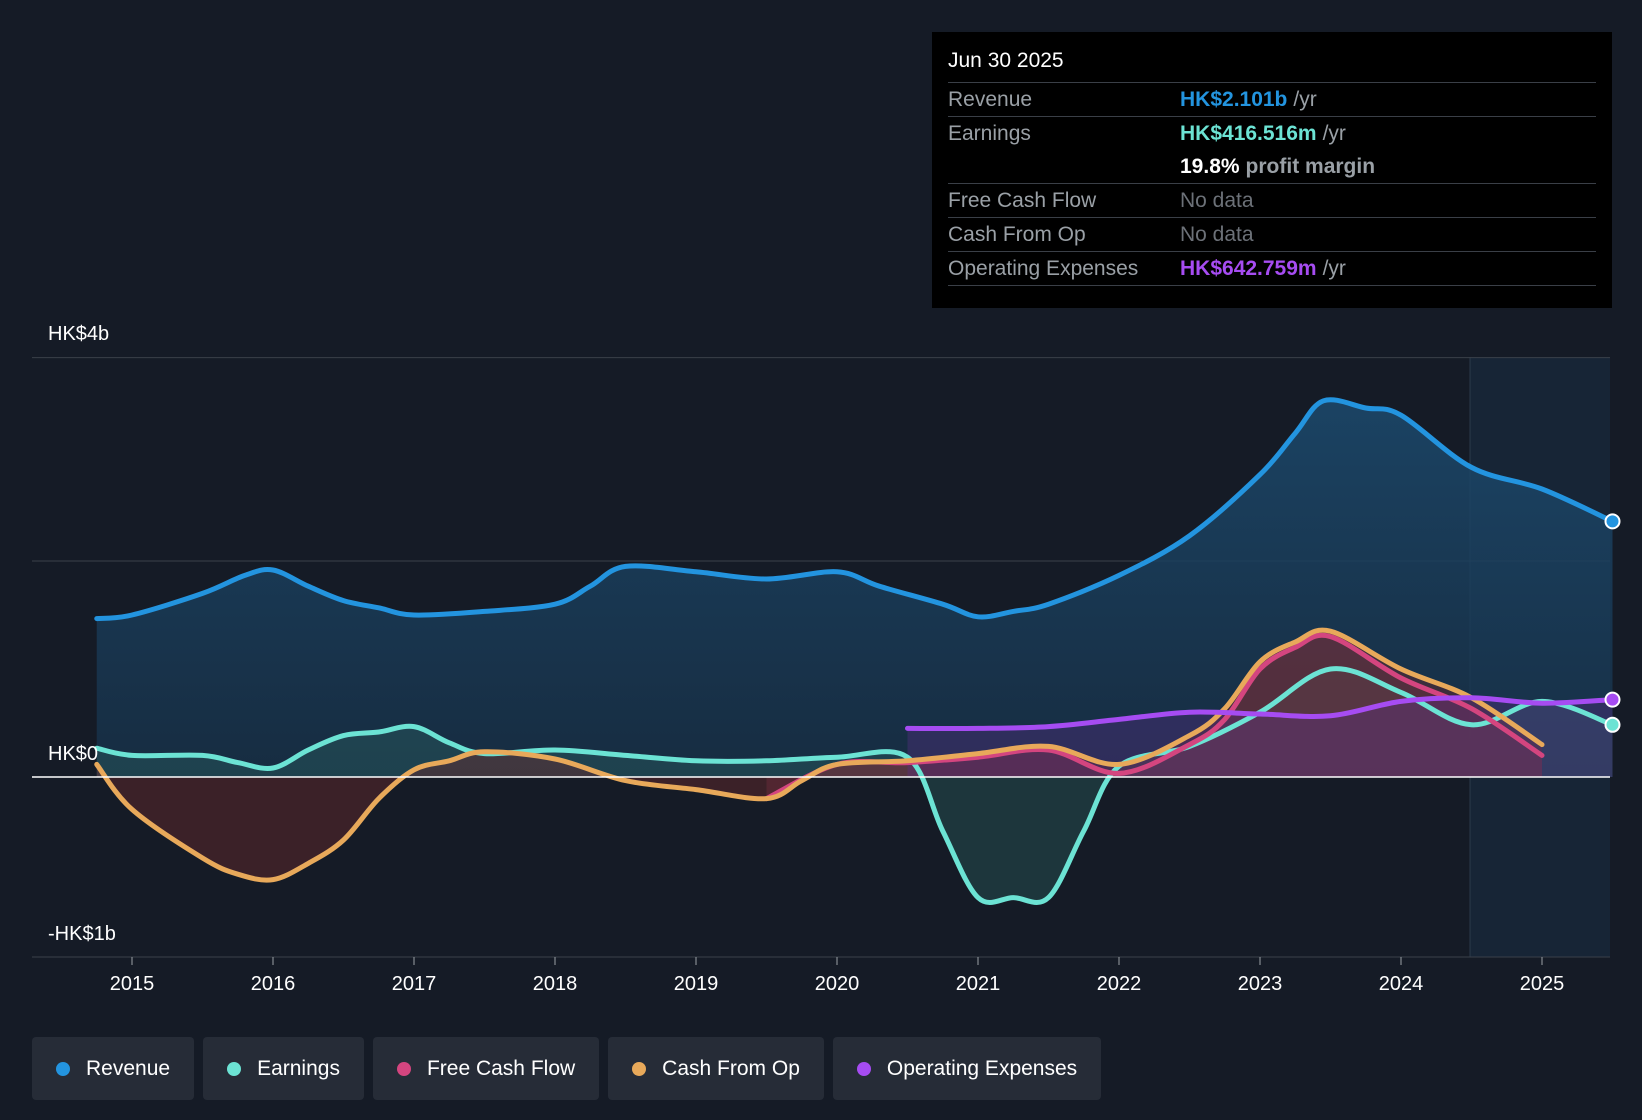 The image size is (1642, 1120). I want to click on tooltip-label, so click(1064, 166).